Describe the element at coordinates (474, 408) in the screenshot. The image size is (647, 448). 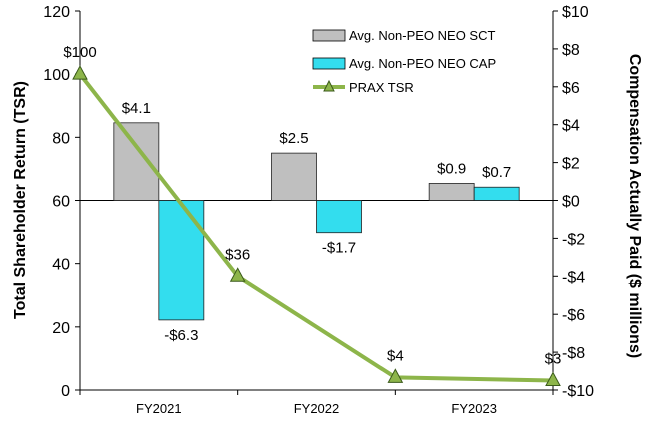
I see `x-tick-label: FY2023` at that location.